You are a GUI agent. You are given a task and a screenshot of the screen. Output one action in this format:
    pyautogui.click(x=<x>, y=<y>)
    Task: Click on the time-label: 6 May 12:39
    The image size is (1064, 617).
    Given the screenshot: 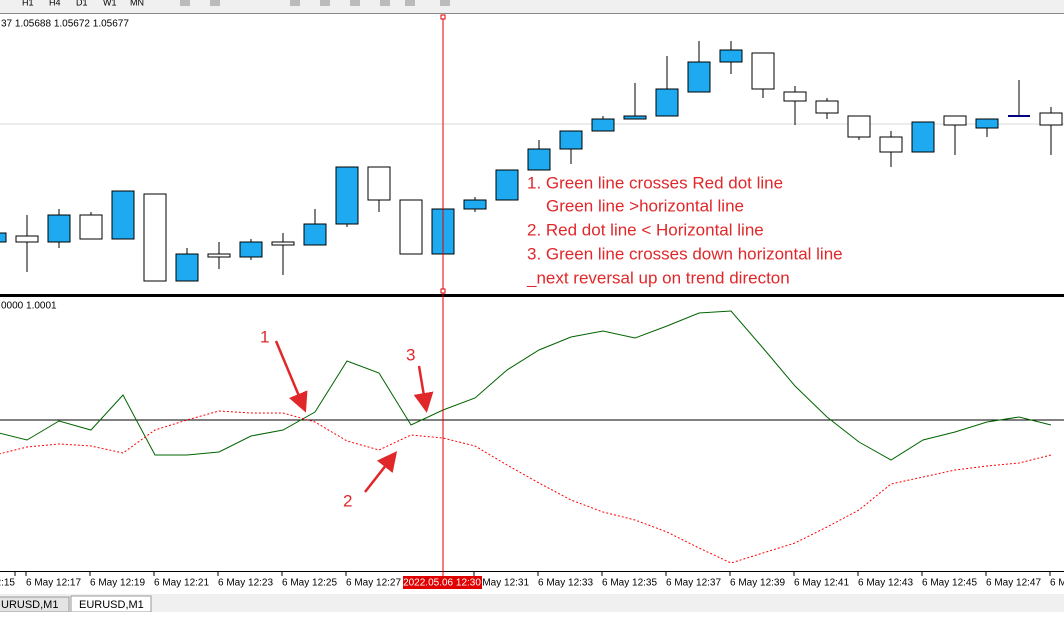 What is the action you would take?
    pyautogui.click(x=757, y=583)
    